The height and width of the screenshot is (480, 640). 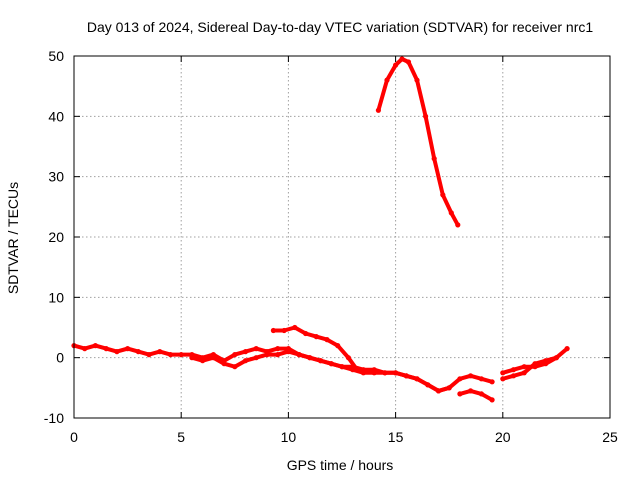 I want to click on y-tick-label: 40, so click(x=56, y=116).